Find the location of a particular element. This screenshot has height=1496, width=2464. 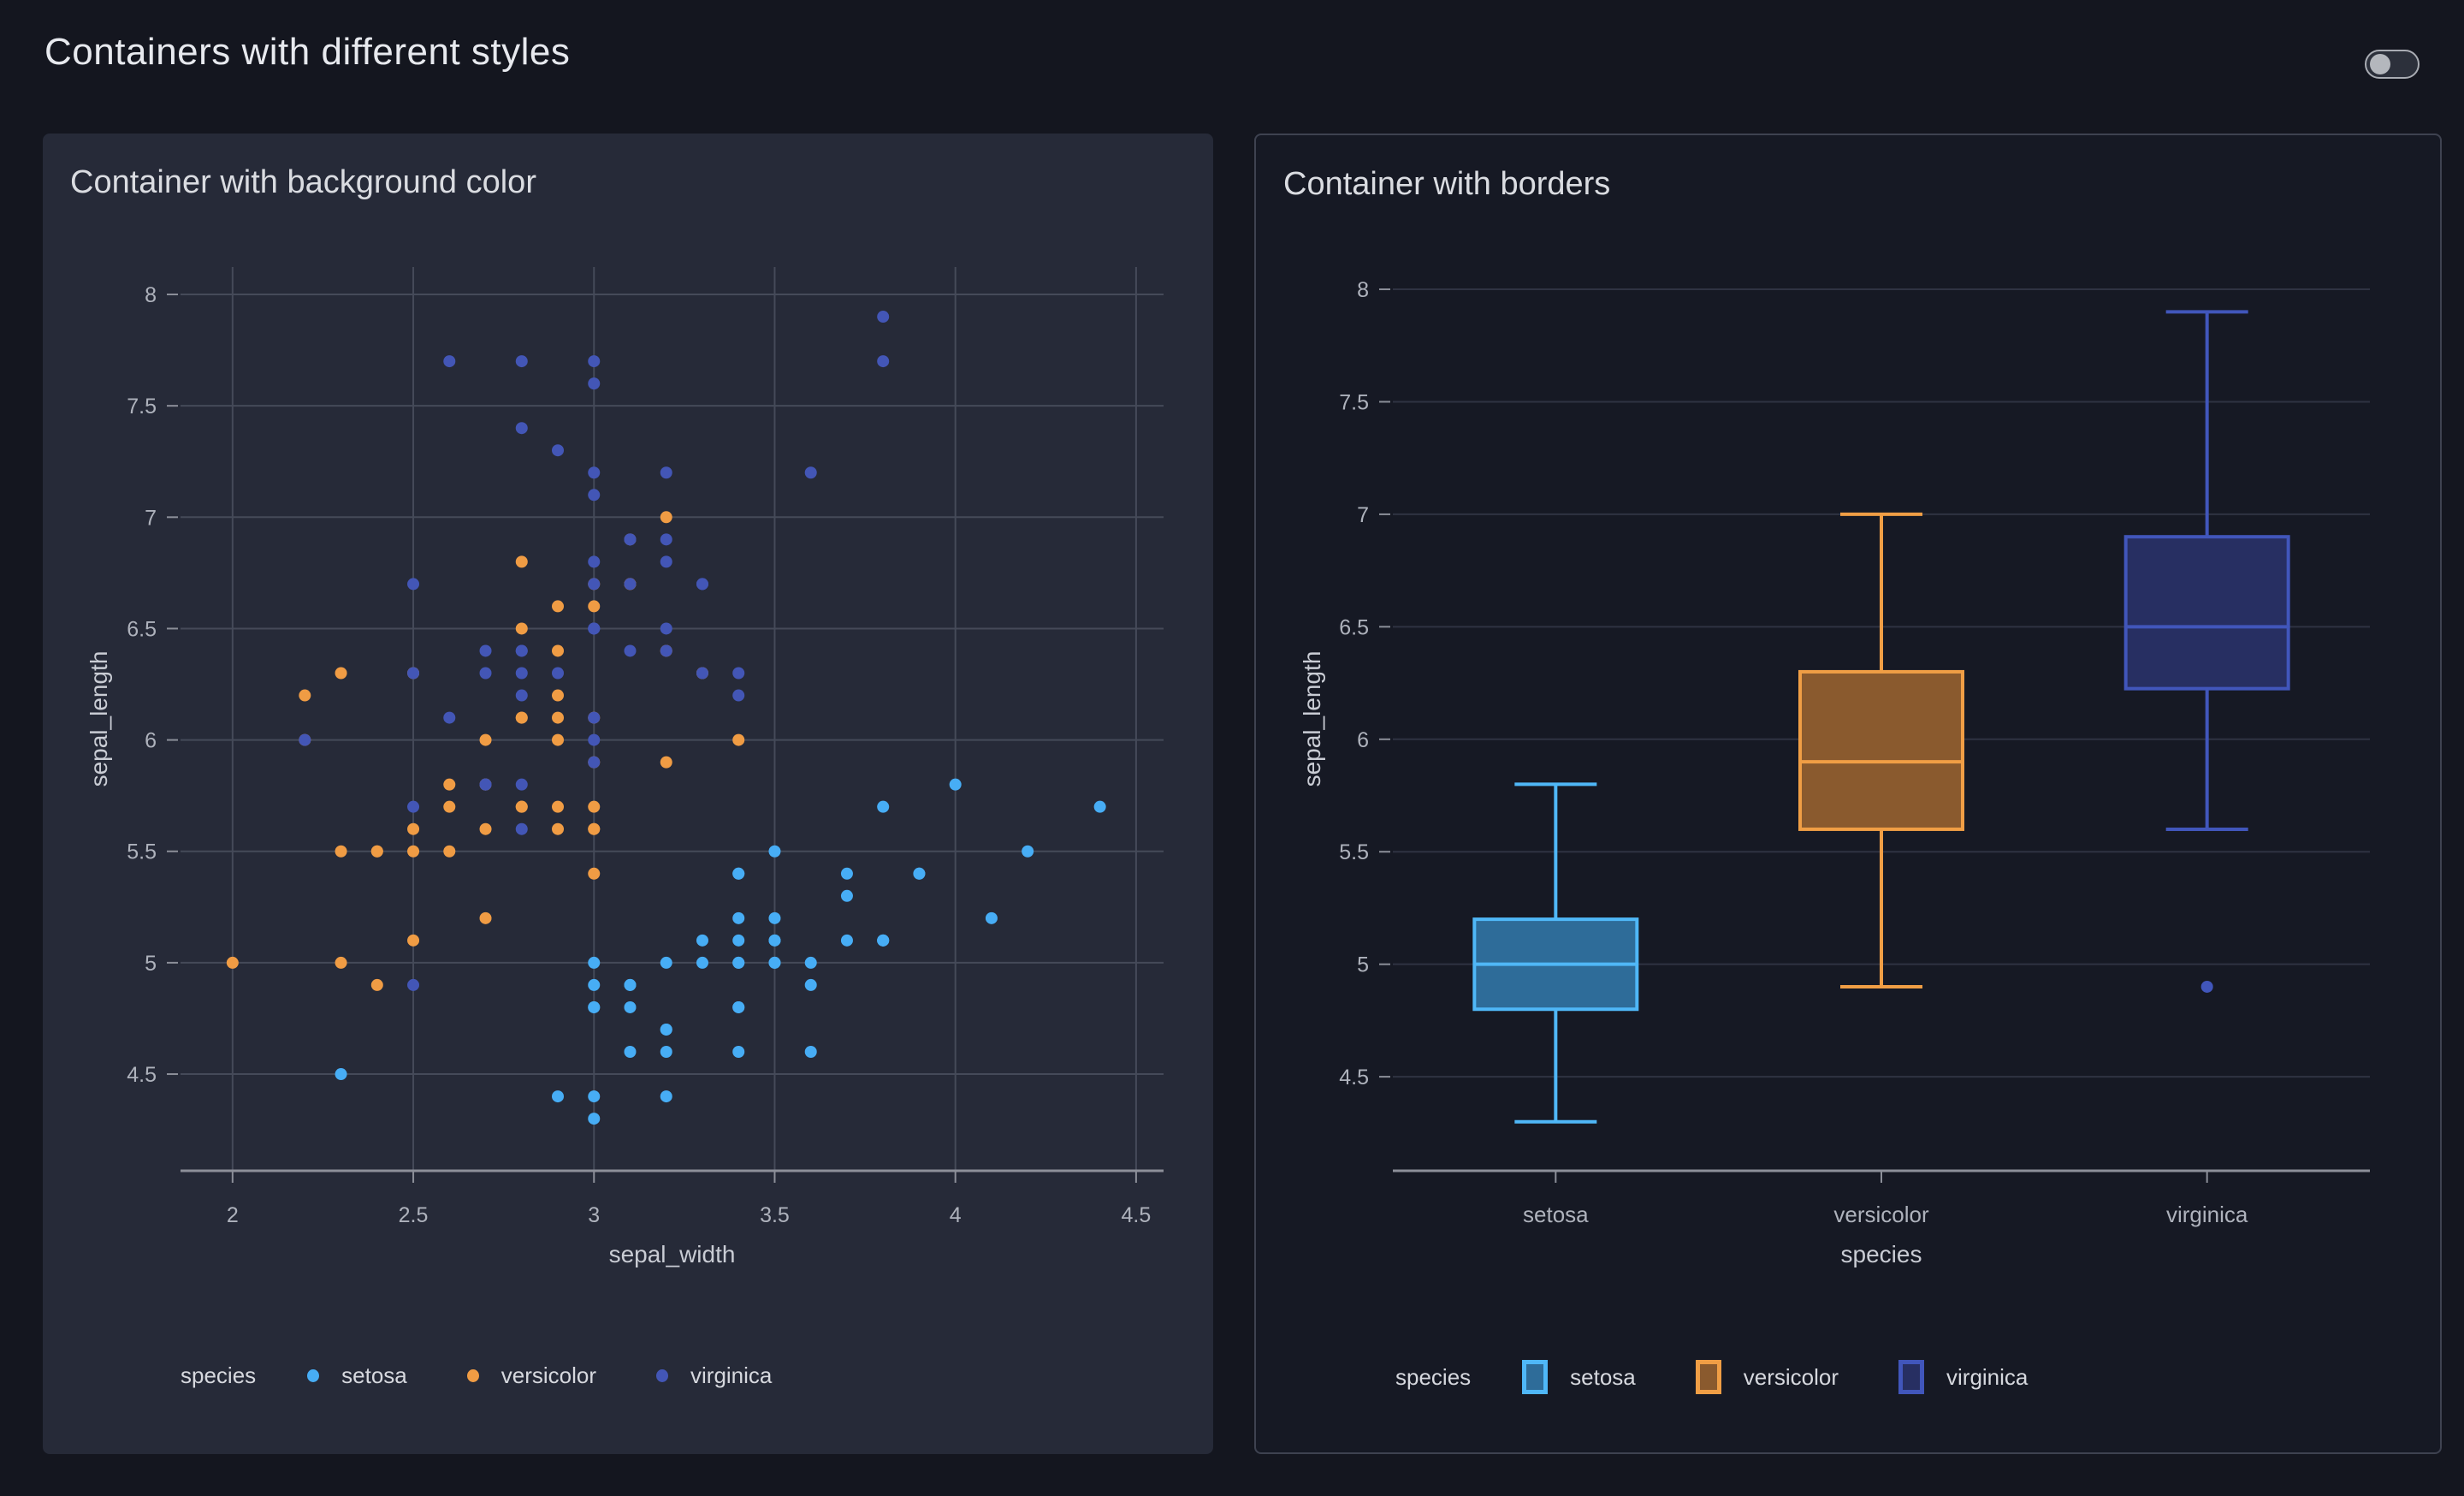

box-legend: species setosa versicolor virginica is located at coordinates (1741, 1377).